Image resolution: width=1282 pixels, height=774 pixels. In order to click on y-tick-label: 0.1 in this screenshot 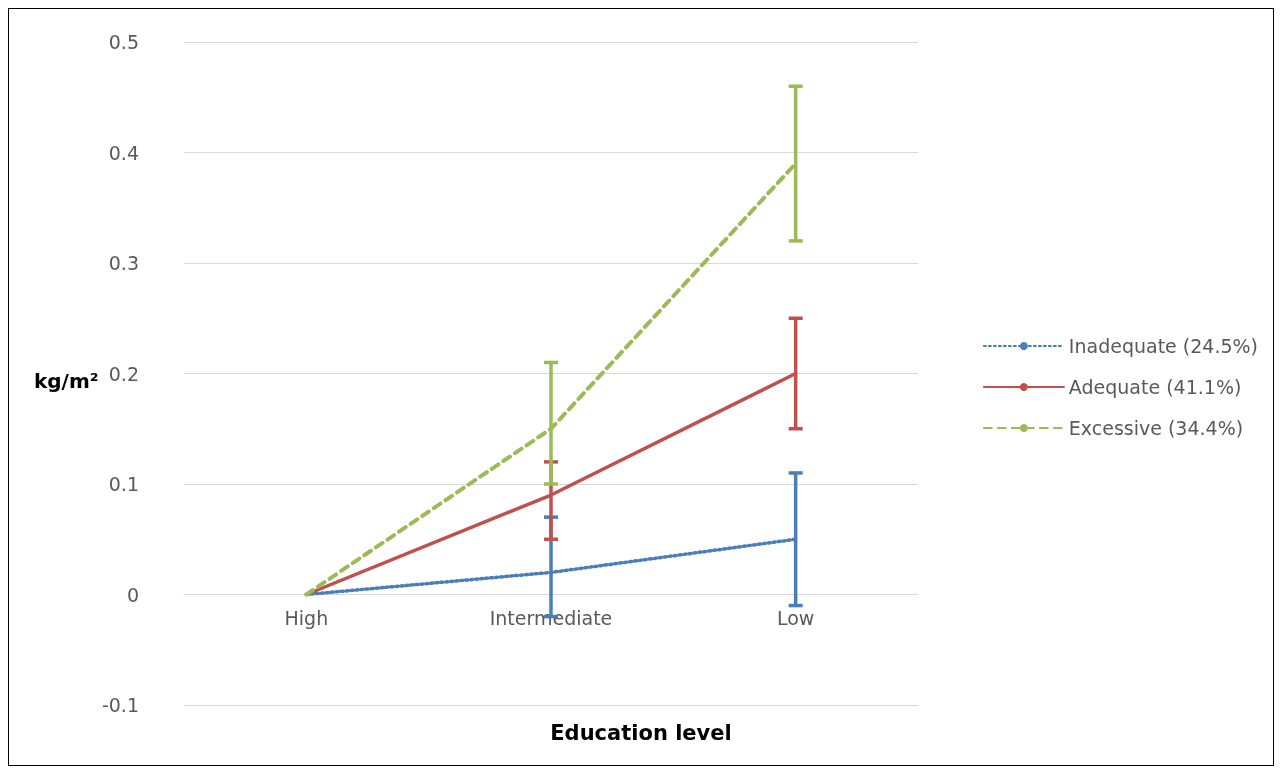, I will do `click(123, 484)`.